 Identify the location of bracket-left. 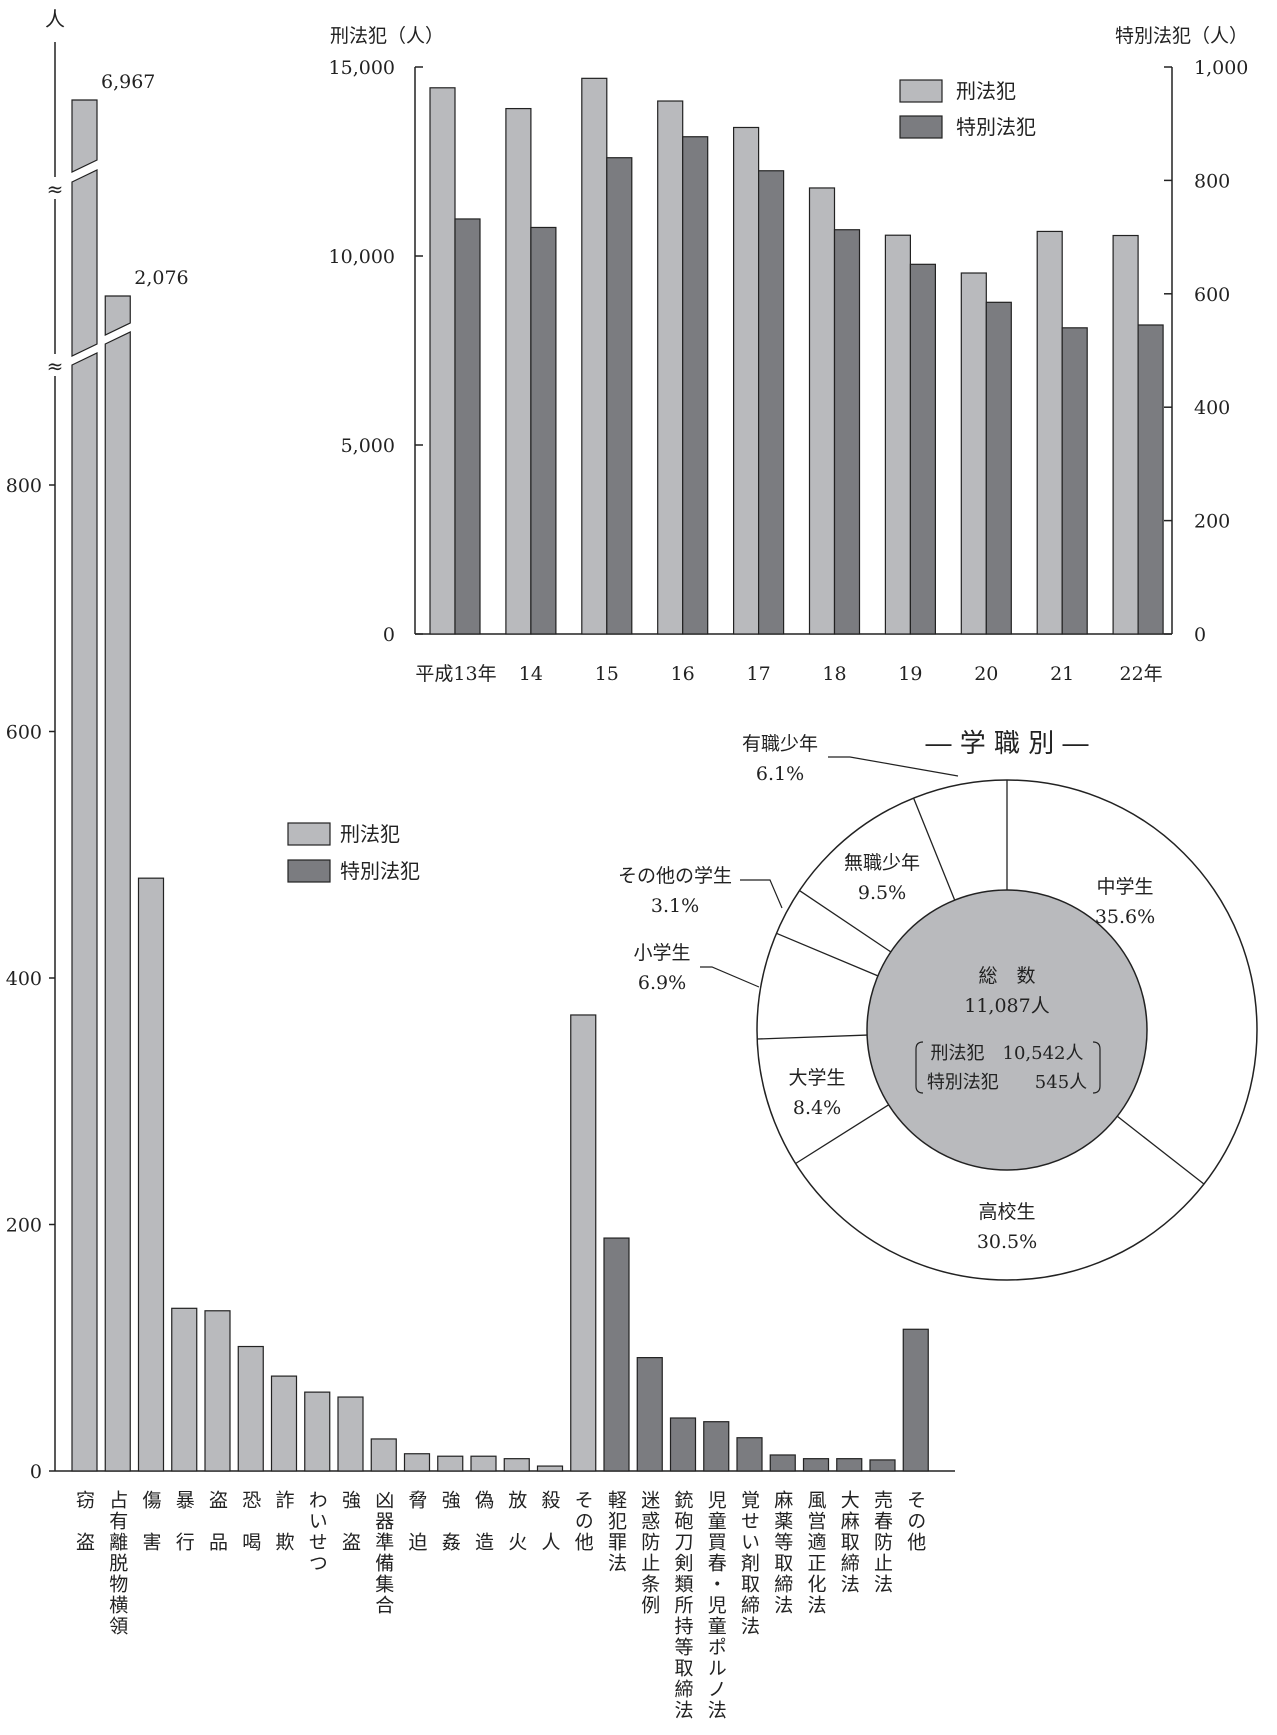
(919, 1067).